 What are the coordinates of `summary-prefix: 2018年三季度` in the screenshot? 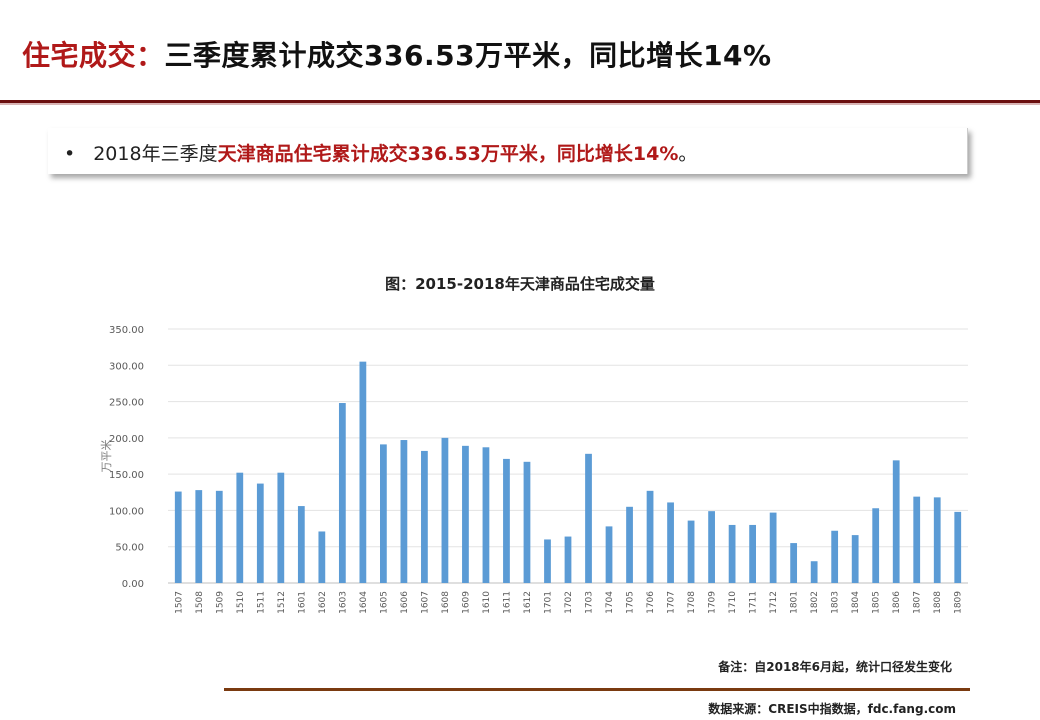 It's located at (155, 154).